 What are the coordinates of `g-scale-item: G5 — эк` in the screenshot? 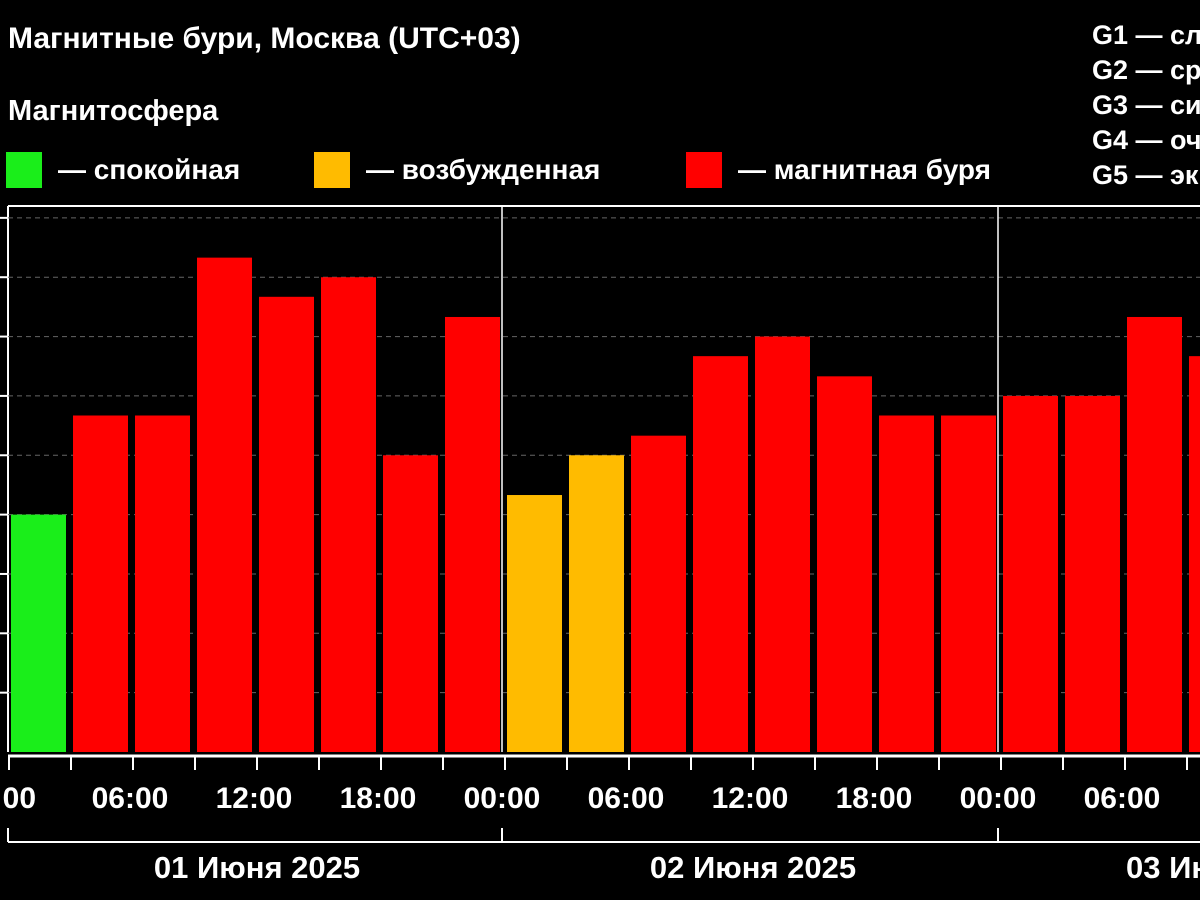 It's located at (1145, 175).